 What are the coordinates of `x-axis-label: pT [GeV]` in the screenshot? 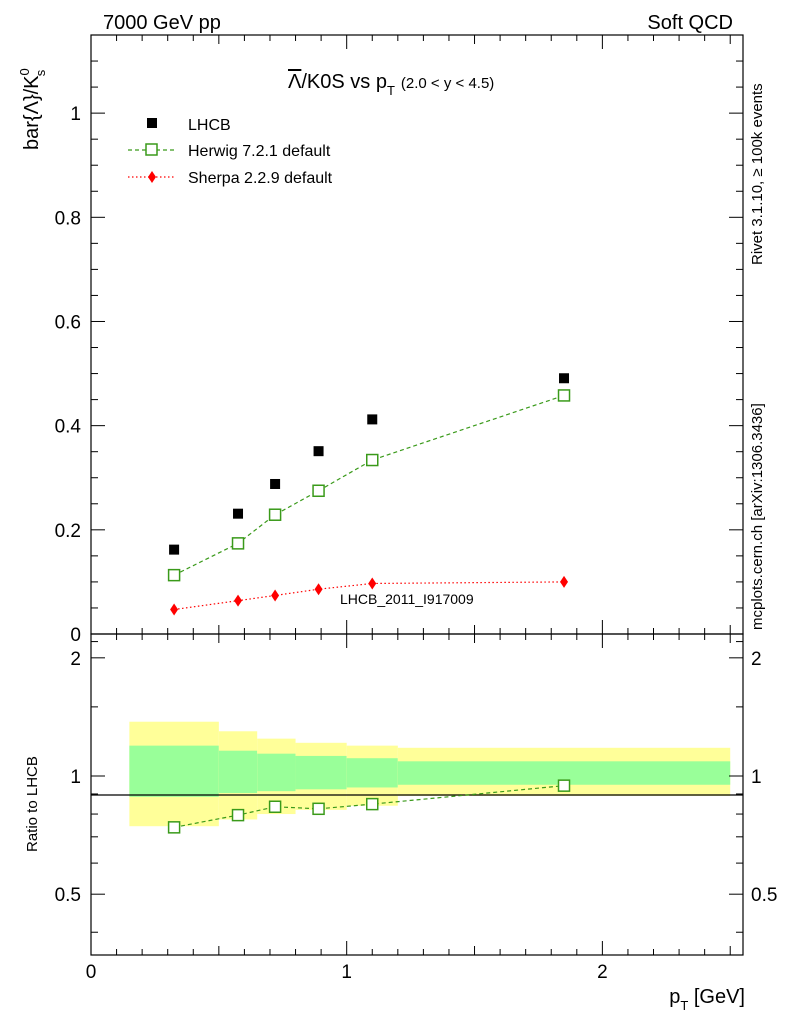 It's located at (707, 999).